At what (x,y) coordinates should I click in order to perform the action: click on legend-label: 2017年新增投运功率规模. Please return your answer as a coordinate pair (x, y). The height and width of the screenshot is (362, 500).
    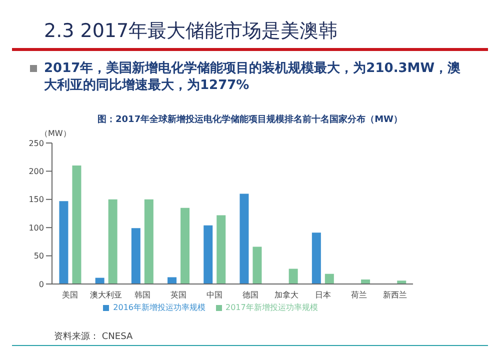
    Looking at the image, I should click on (272, 307).